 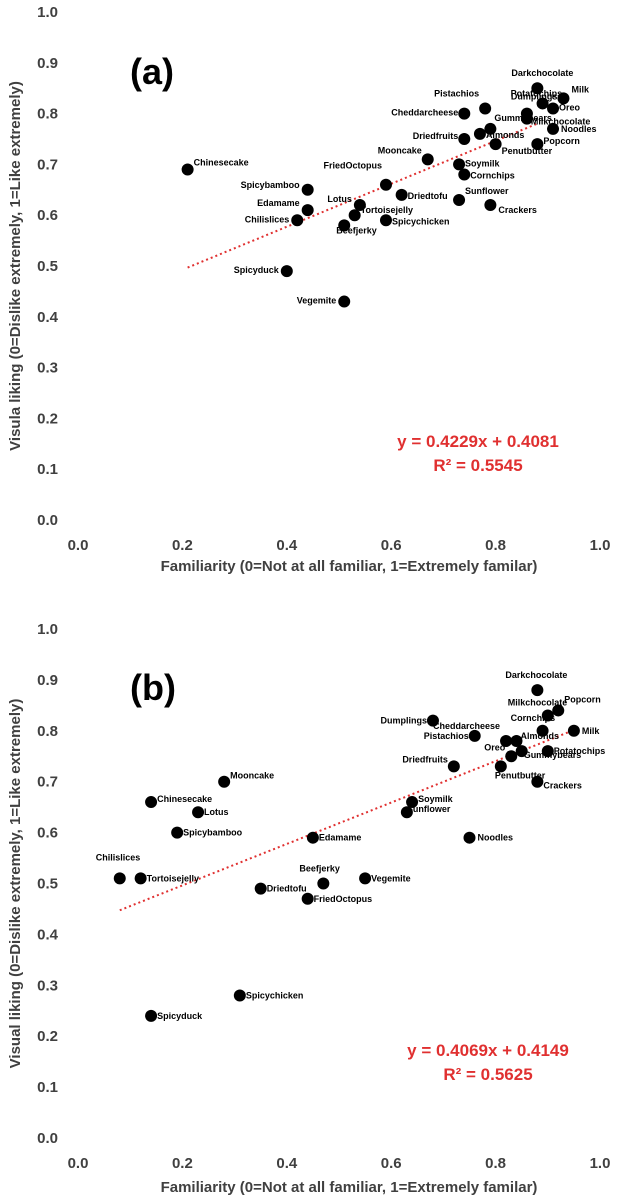 I want to click on point-label-gummybears: Gummybears, so click(x=553, y=755).